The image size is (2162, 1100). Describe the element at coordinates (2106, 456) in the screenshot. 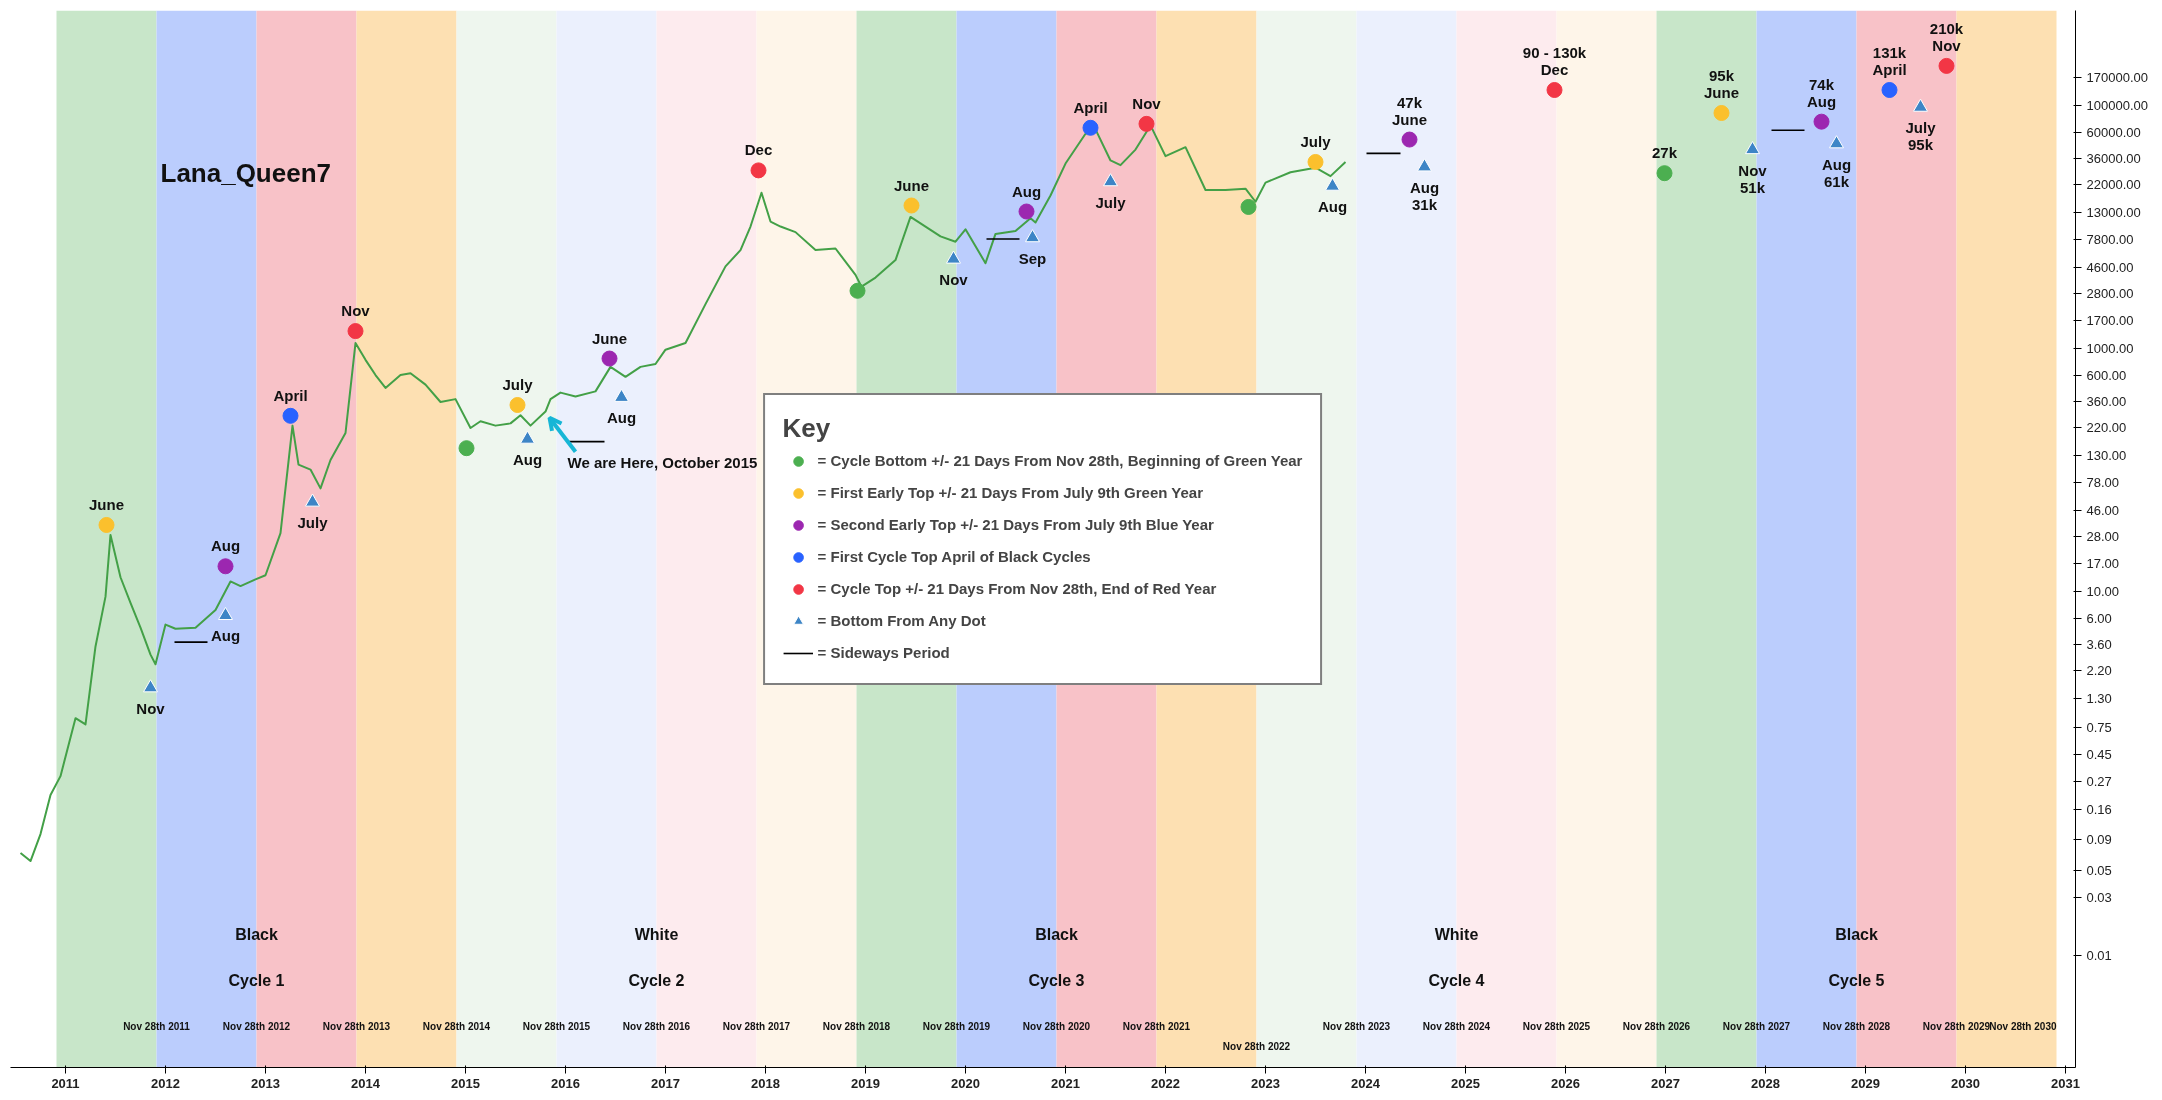

I see `y-tick-label: 130.00` at that location.